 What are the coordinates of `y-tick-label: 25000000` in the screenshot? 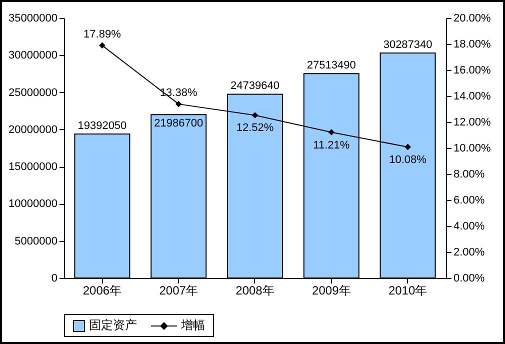 It's located at (33, 92).